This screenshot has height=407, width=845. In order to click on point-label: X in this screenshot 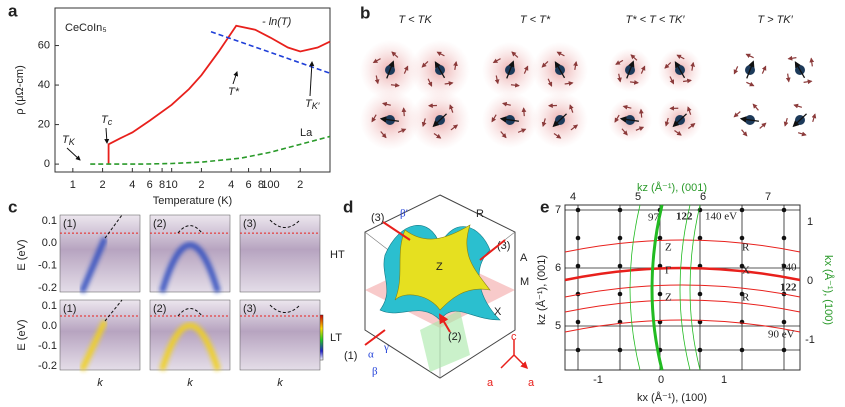, I will do `click(746, 271)`.